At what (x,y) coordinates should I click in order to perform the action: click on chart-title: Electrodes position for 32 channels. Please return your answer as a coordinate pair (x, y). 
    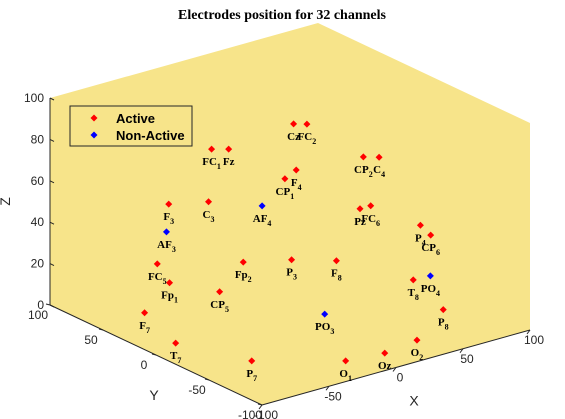
    Looking at the image, I should click on (282, 15).